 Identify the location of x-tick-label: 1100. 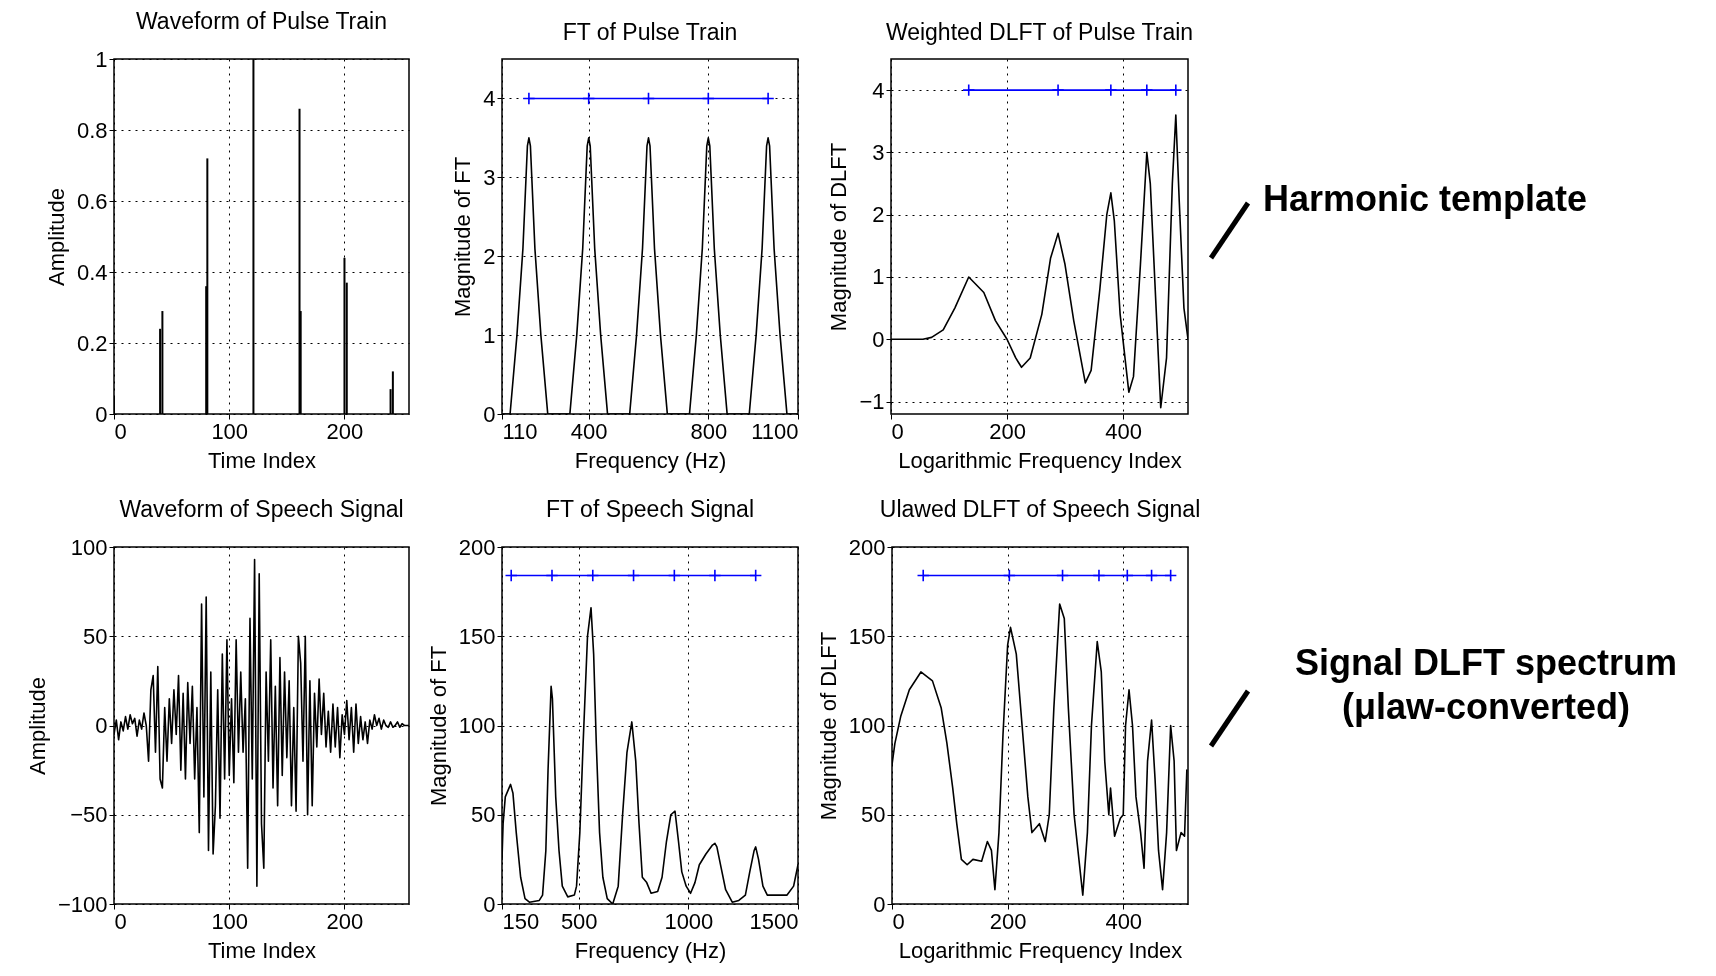
(775, 431).